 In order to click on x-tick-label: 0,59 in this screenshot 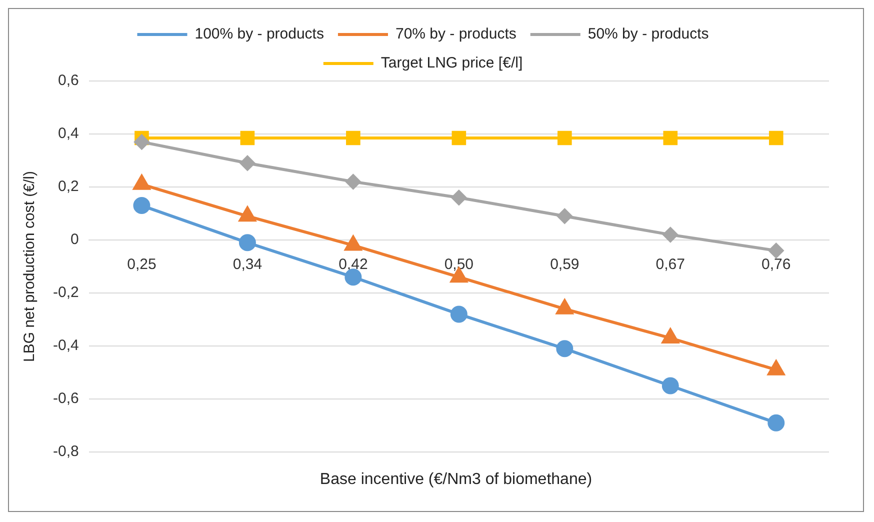, I will do `click(565, 265)`.